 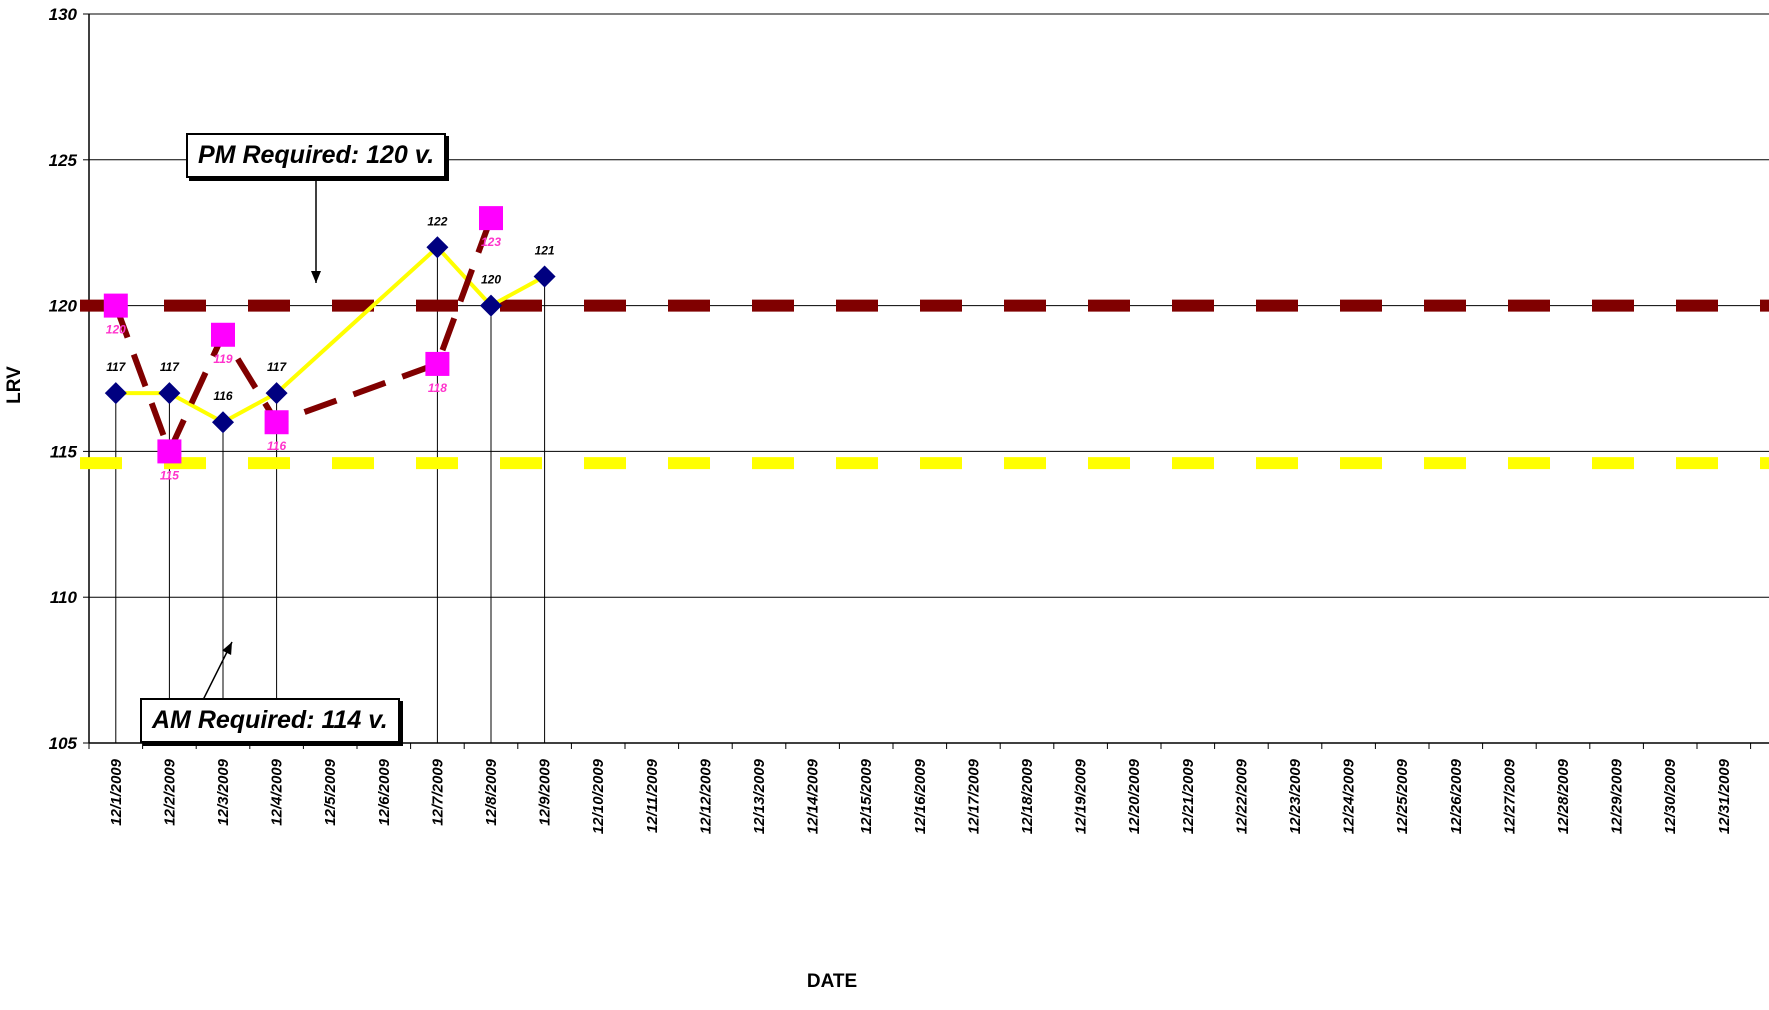 What do you see at coordinates (330, 791) in the screenshot?
I see `x-tick-label: 12/5/2009` at bounding box center [330, 791].